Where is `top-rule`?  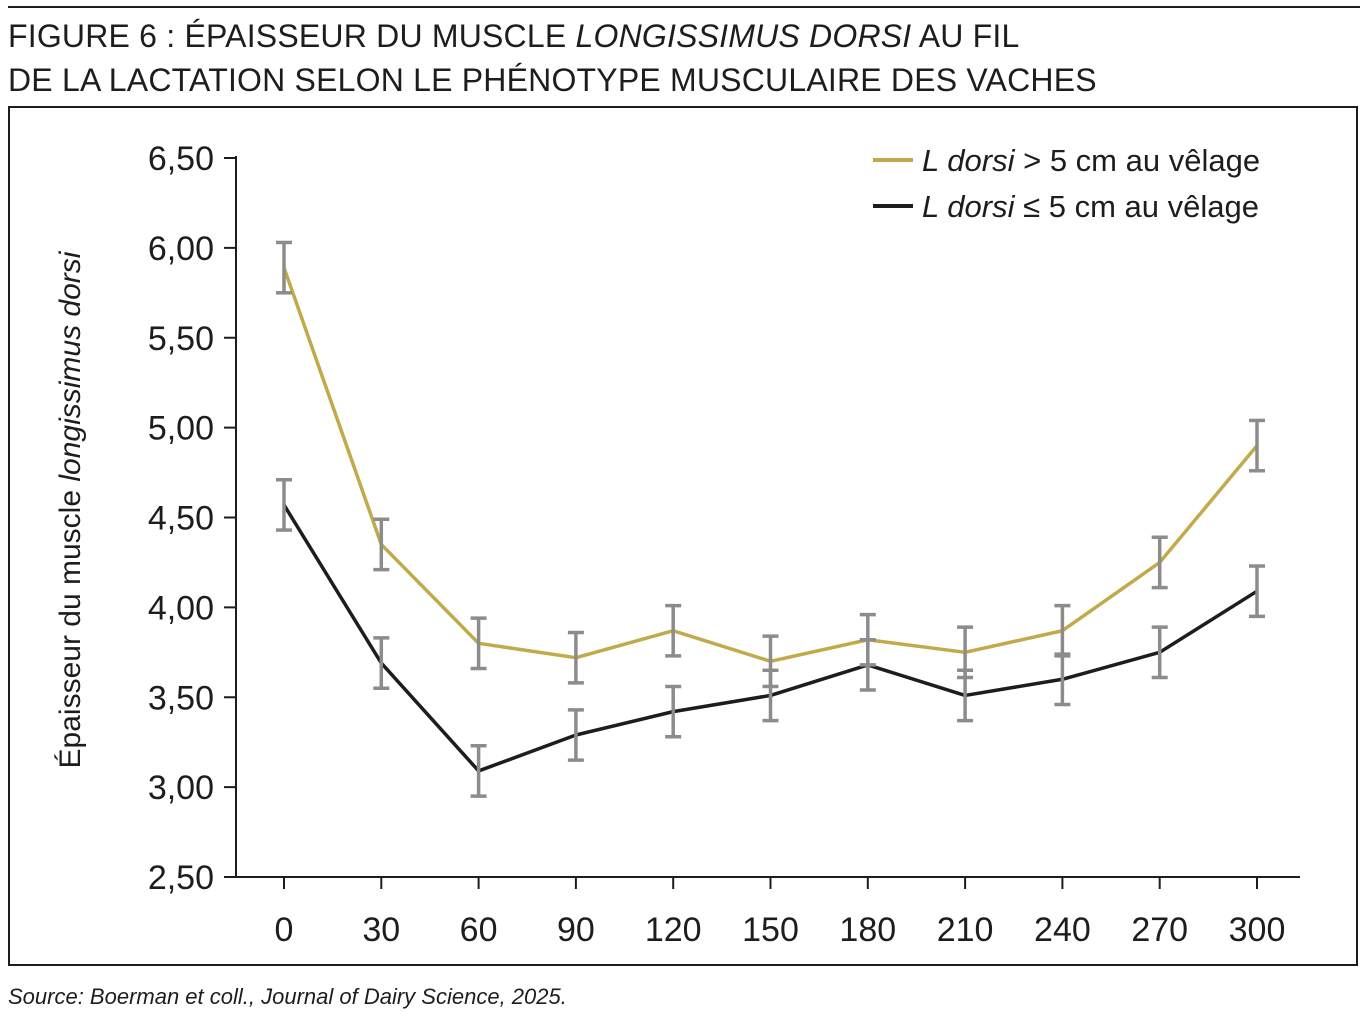 top-rule is located at coordinates (684, 7).